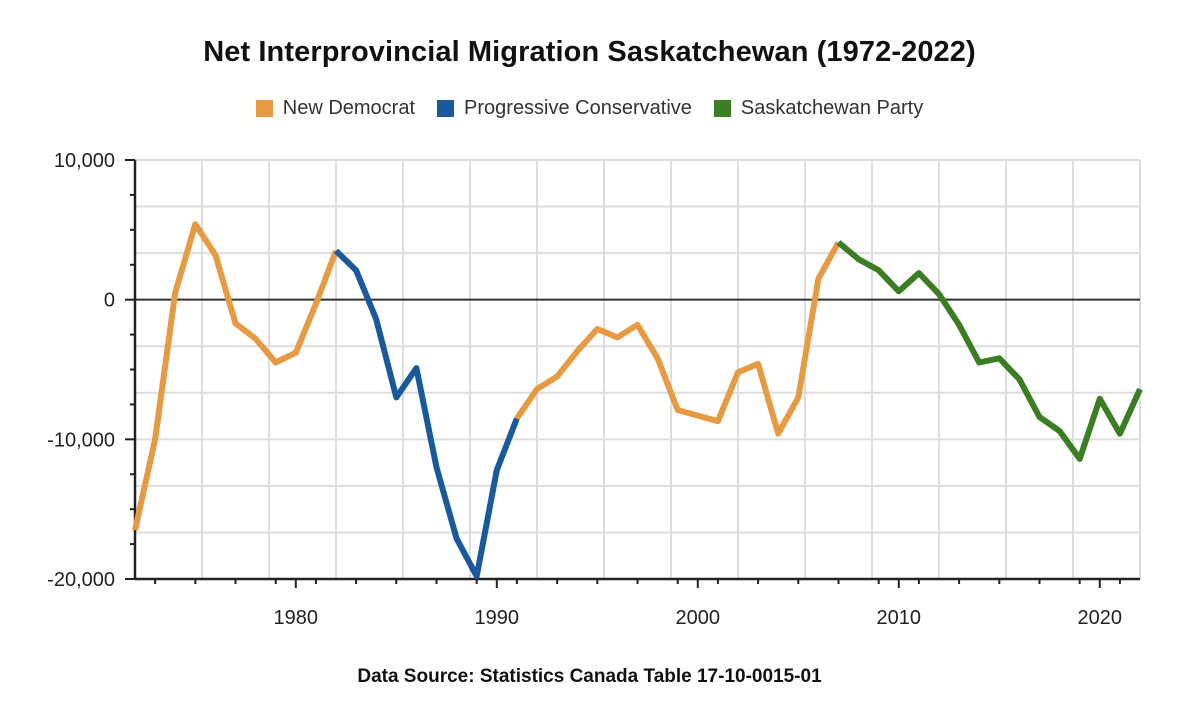  What do you see at coordinates (81, 580) in the screenshot?
I see `y-tick-label: -20,000` at bounding box center [81, 580].